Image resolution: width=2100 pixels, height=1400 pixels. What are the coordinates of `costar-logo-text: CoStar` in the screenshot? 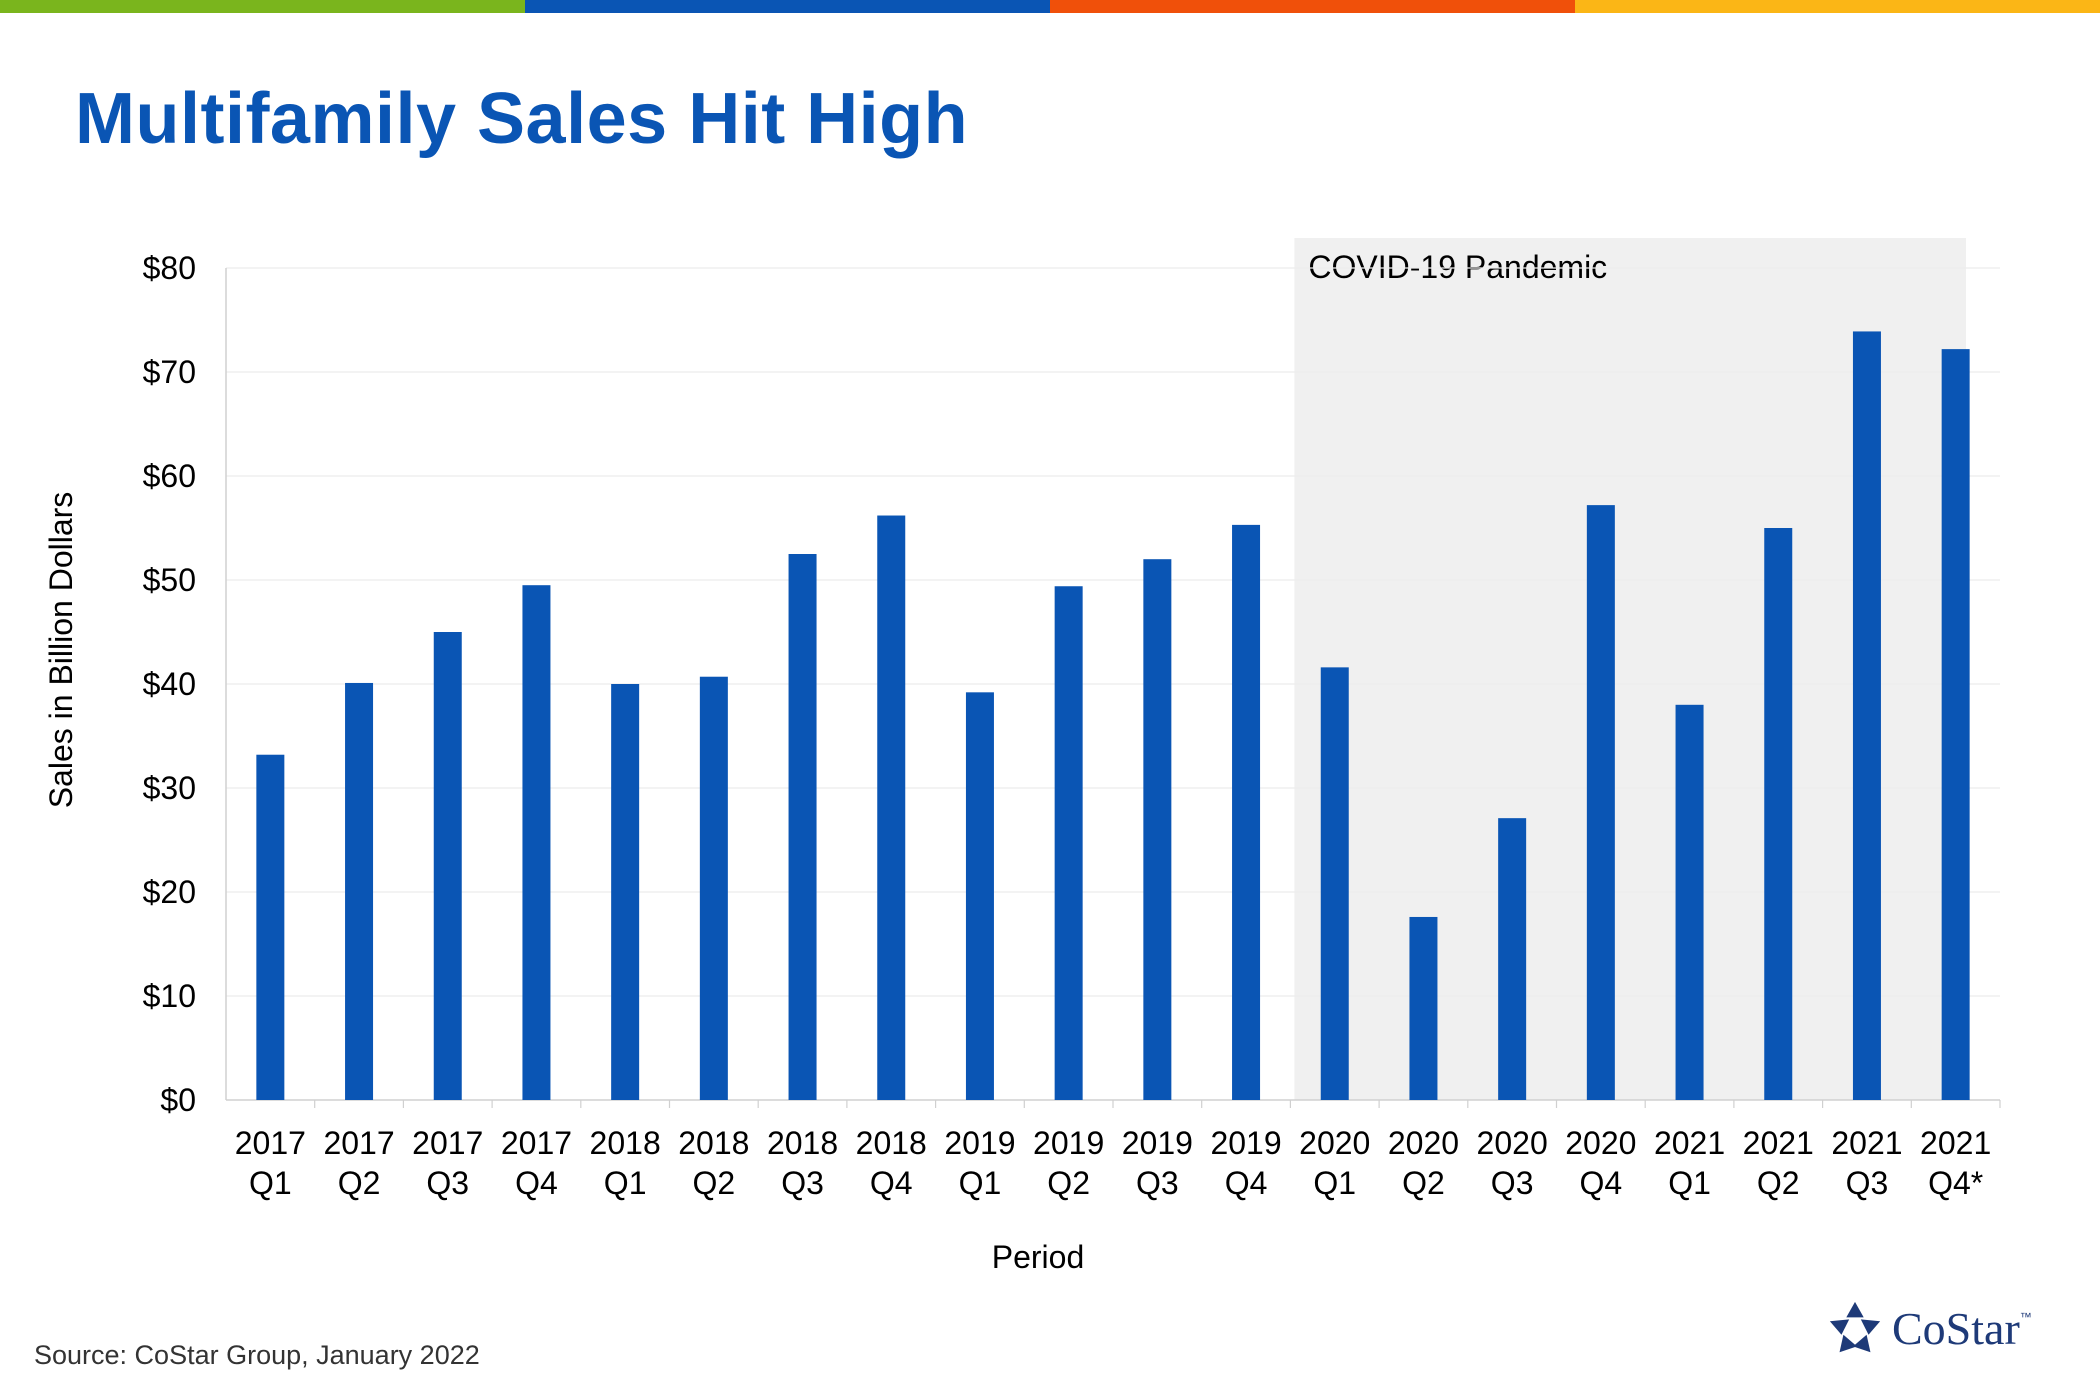 It's located at (1956, 1328).